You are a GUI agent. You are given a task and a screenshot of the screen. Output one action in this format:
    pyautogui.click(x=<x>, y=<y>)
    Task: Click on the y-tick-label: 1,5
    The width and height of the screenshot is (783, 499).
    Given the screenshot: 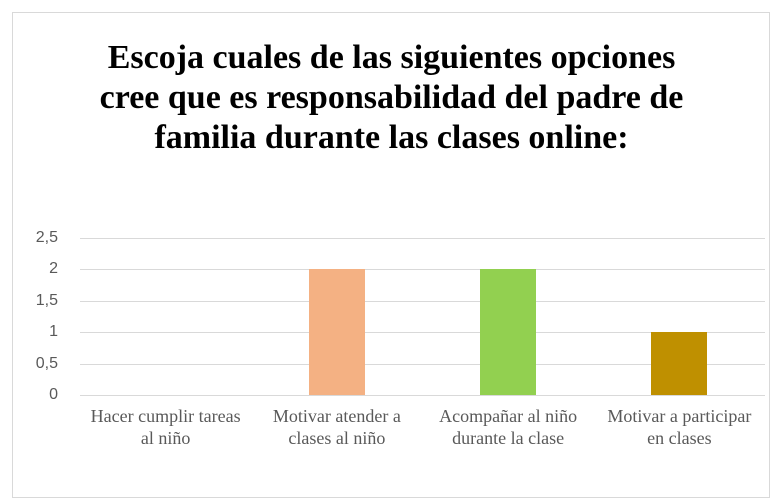 What is the action you would take?
    pyautogui.click(x=46, y=300)
    